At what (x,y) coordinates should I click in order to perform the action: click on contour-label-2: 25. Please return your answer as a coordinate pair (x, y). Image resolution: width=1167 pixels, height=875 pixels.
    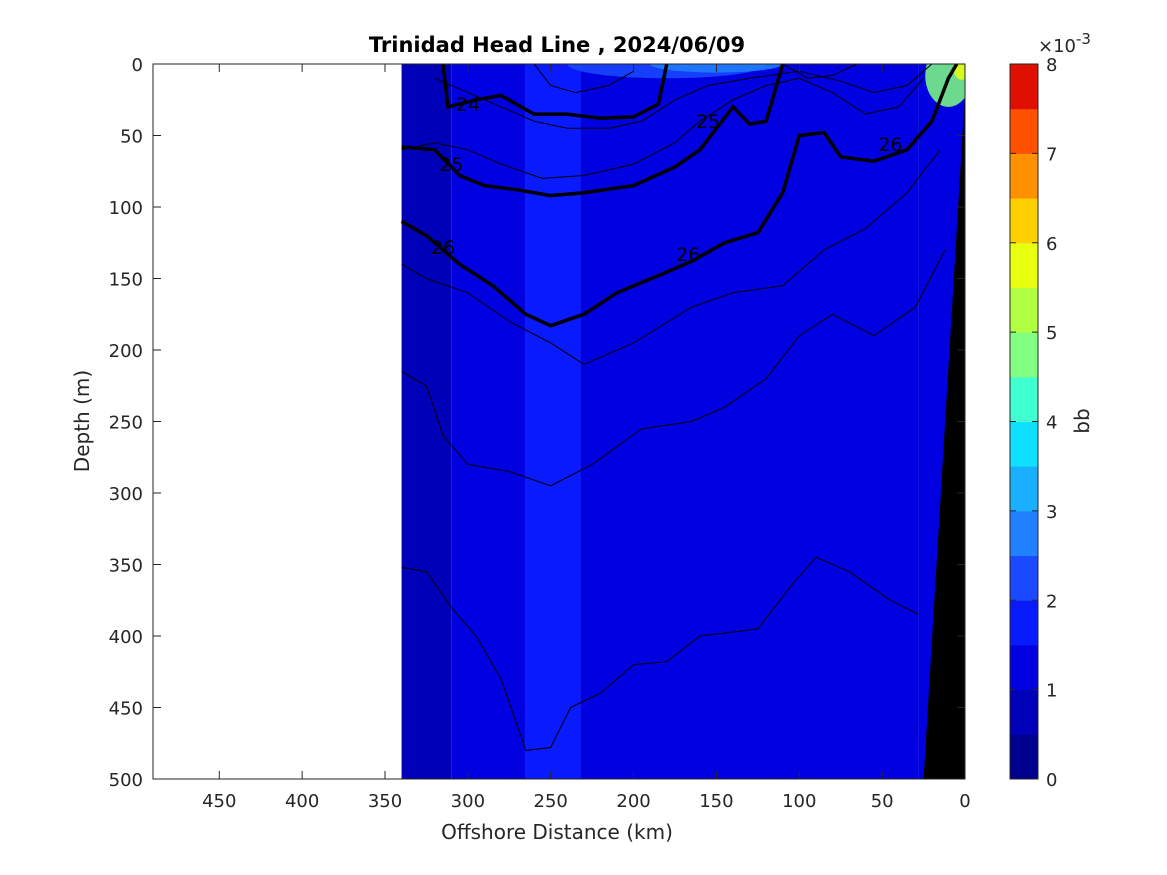
    Looking at the image, I should click on (708, 122).